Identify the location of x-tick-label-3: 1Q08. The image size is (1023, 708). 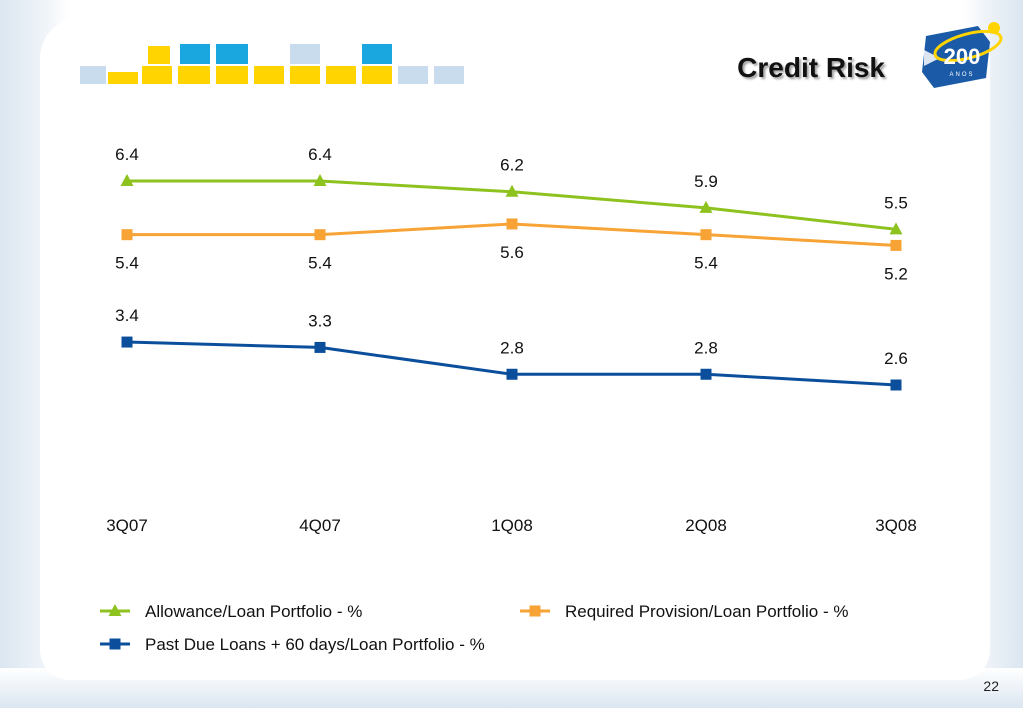
(512, 525).